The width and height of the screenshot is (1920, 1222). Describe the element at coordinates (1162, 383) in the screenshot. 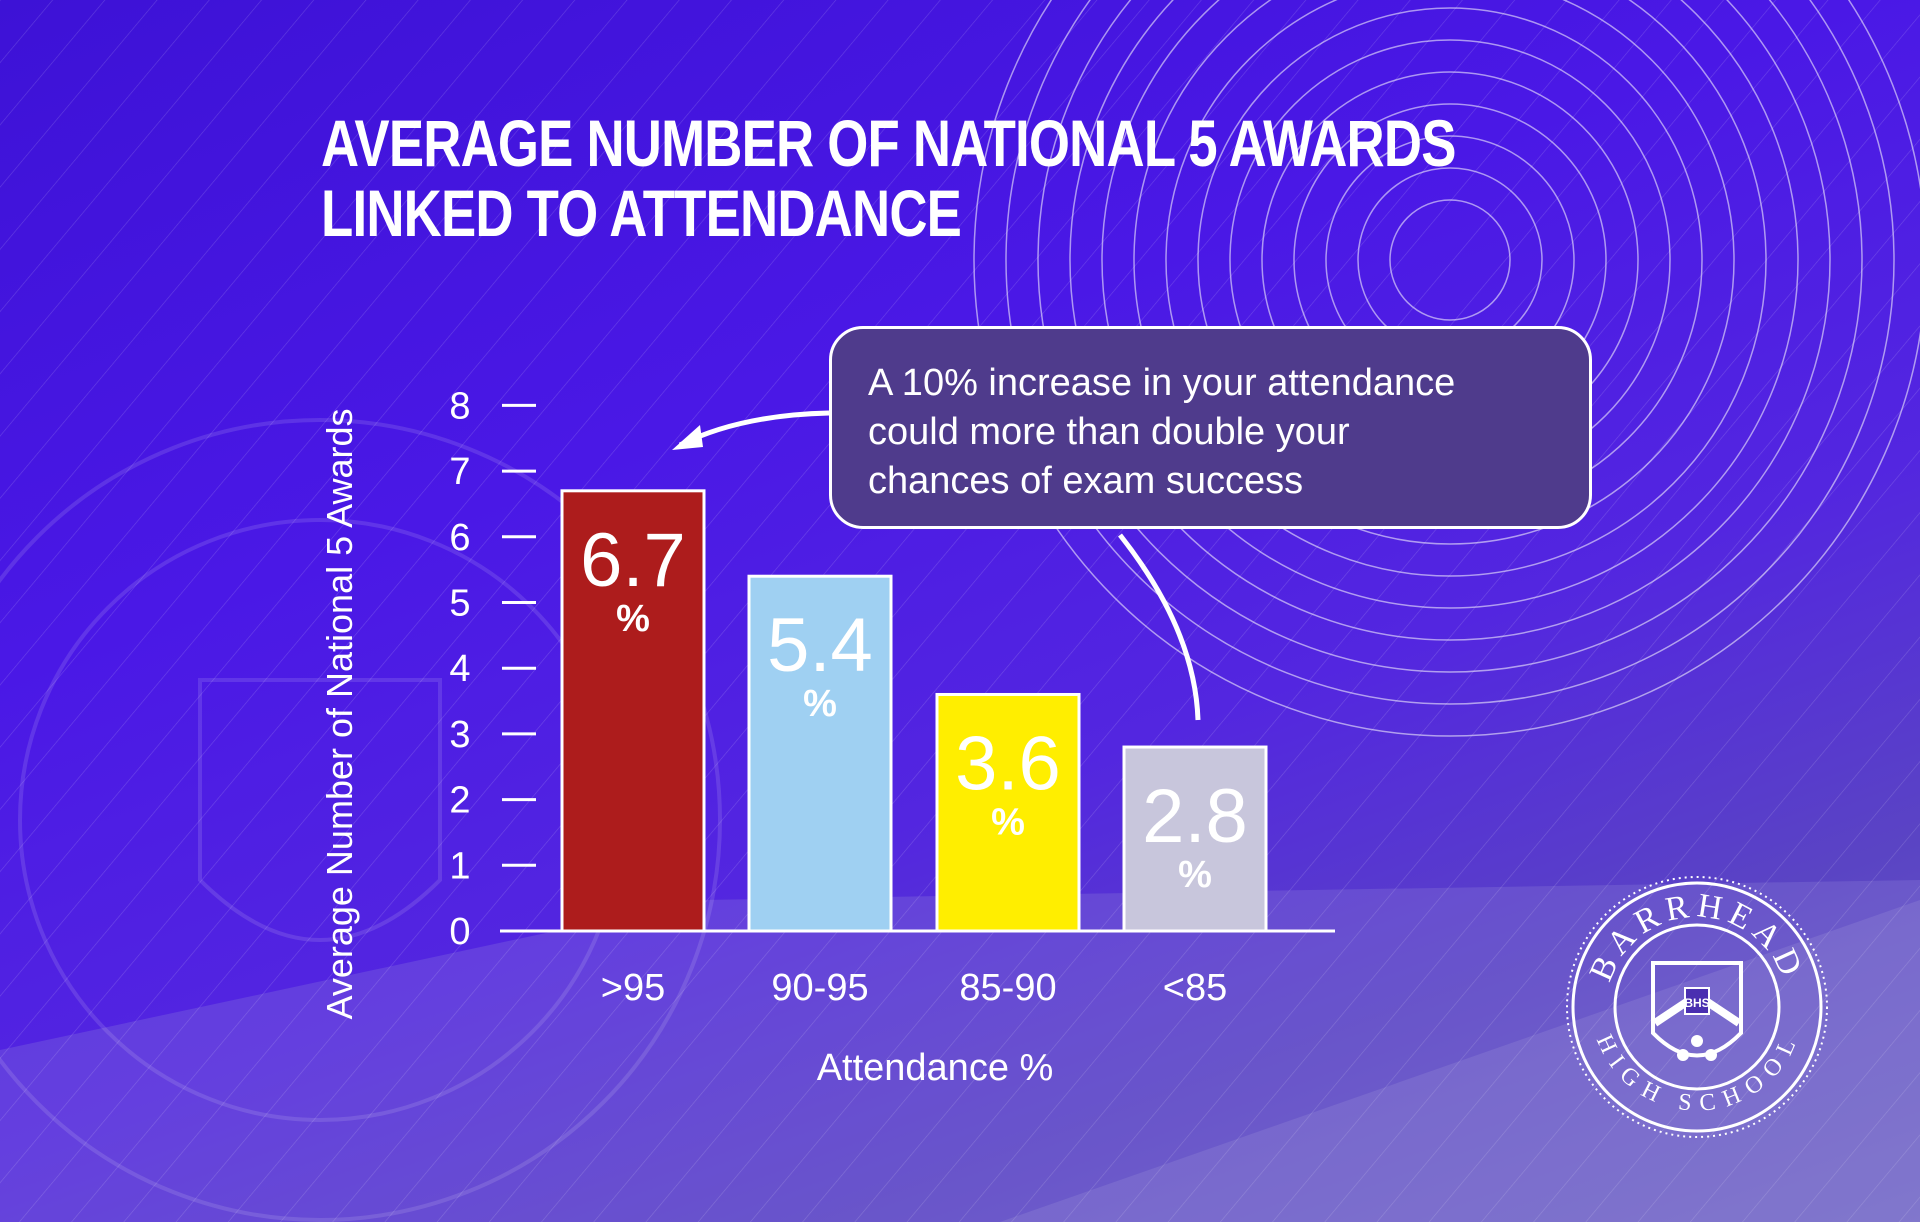

I see `callout-line: A 10% increase in your attendance` at that location.